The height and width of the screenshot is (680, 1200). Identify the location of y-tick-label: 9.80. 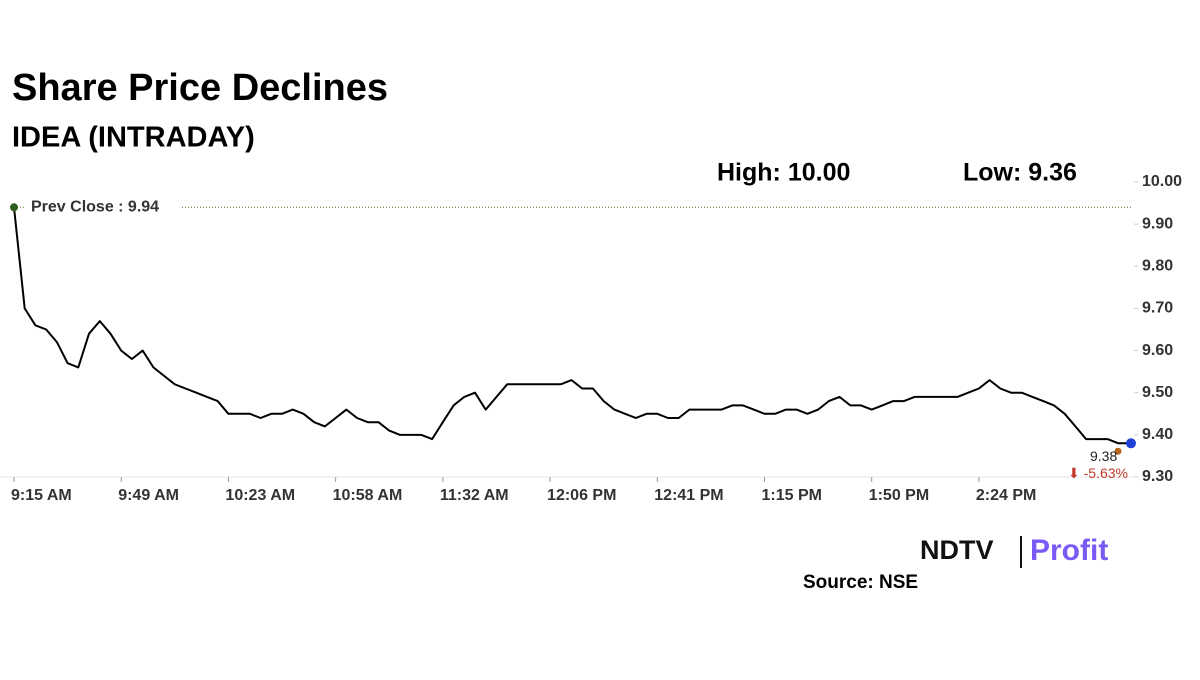
(1157, 266).